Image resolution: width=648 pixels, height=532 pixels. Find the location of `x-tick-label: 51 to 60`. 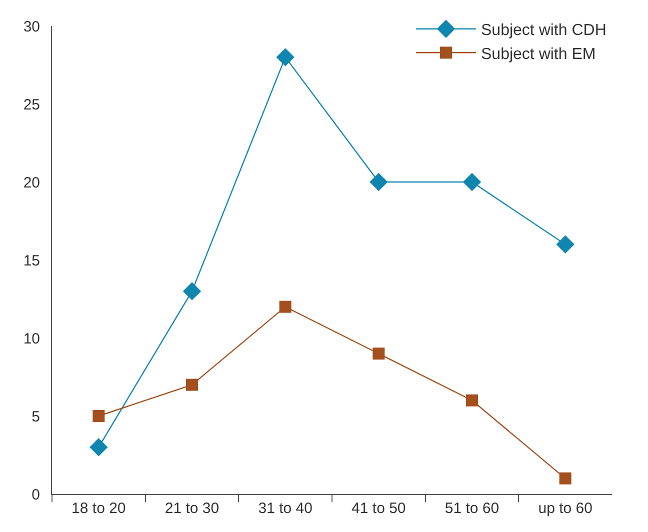

x-tick-label: 51 to 60 is located at coordinates (472, 508).